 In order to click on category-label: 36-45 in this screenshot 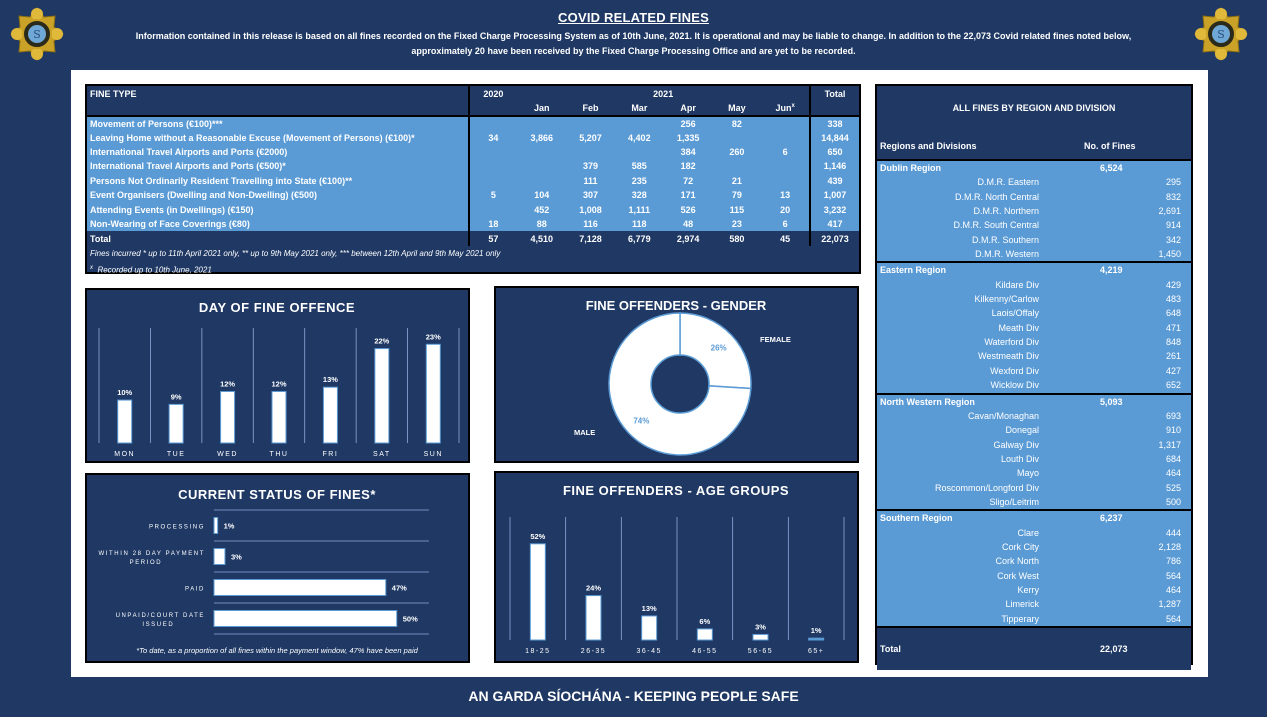, I will do `click(648, 651)`.